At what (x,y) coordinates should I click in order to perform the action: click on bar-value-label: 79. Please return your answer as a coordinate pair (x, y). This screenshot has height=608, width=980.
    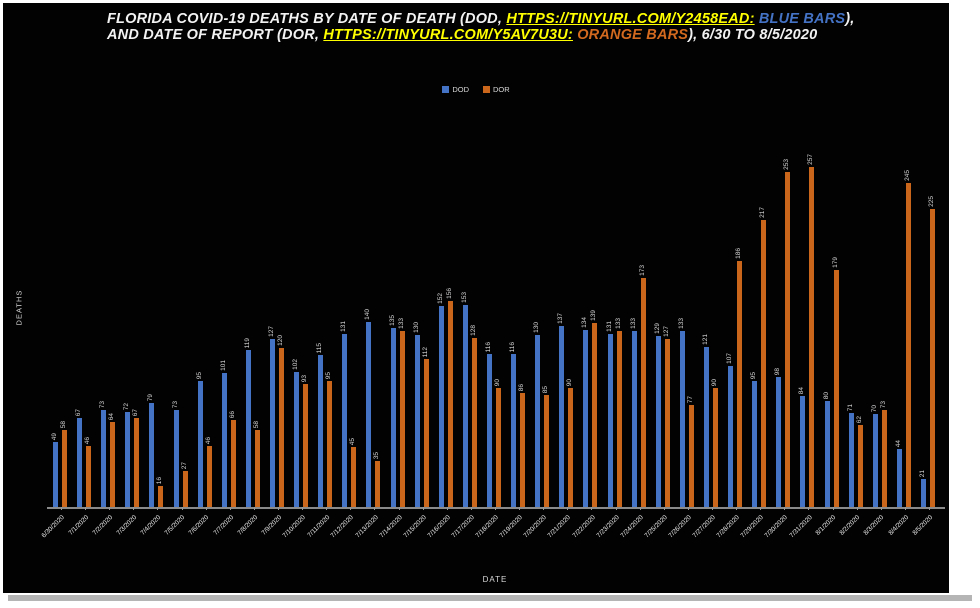
    Looking at the image, I should click on (151, 397).